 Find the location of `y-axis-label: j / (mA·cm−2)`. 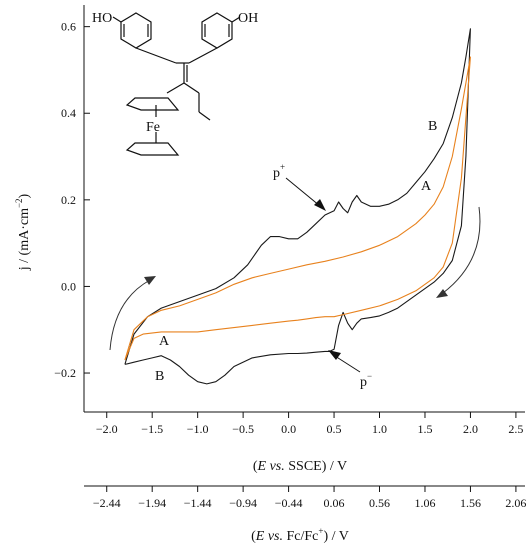

y-axis-label: j / (mA·cm−2) is located at coordinates (23, 232).